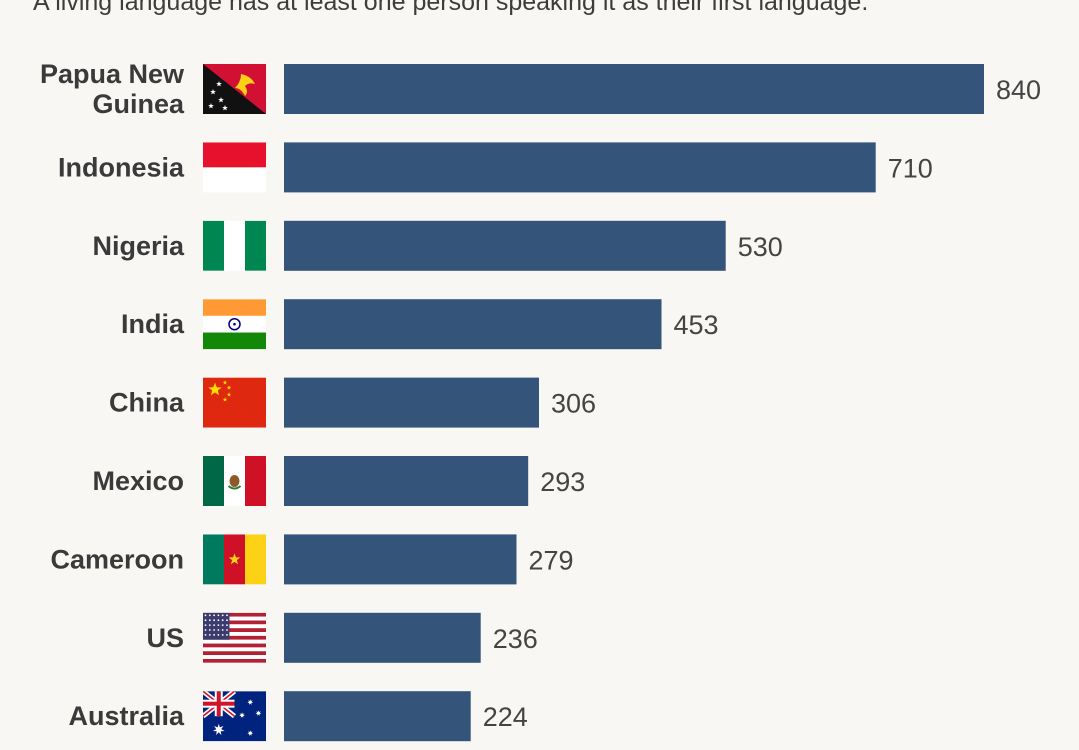 The height and width of the screenshot is (750, 1079). What do you see at coordinates (505, 717) in the screenshot?
I see `value-label-australia: 224` at bounding box center [505, 717].